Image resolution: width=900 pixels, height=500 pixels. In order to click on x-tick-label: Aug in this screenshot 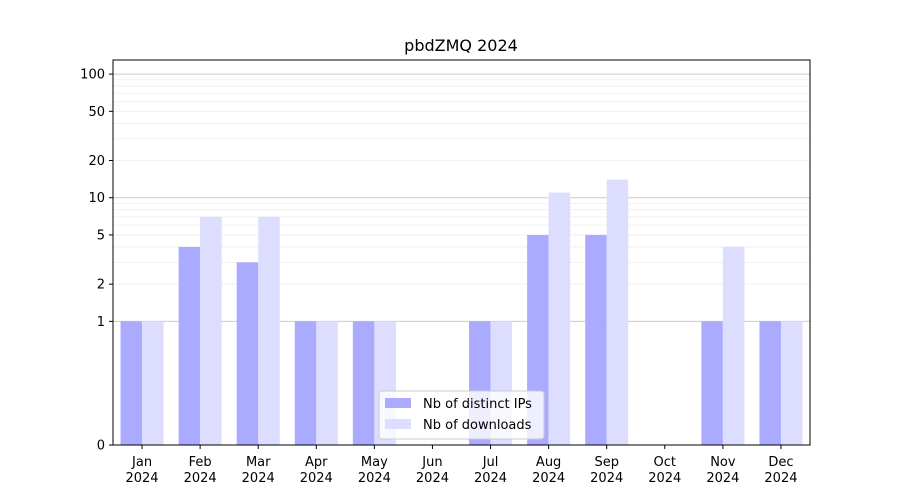, I will do `click(548, 462)`.